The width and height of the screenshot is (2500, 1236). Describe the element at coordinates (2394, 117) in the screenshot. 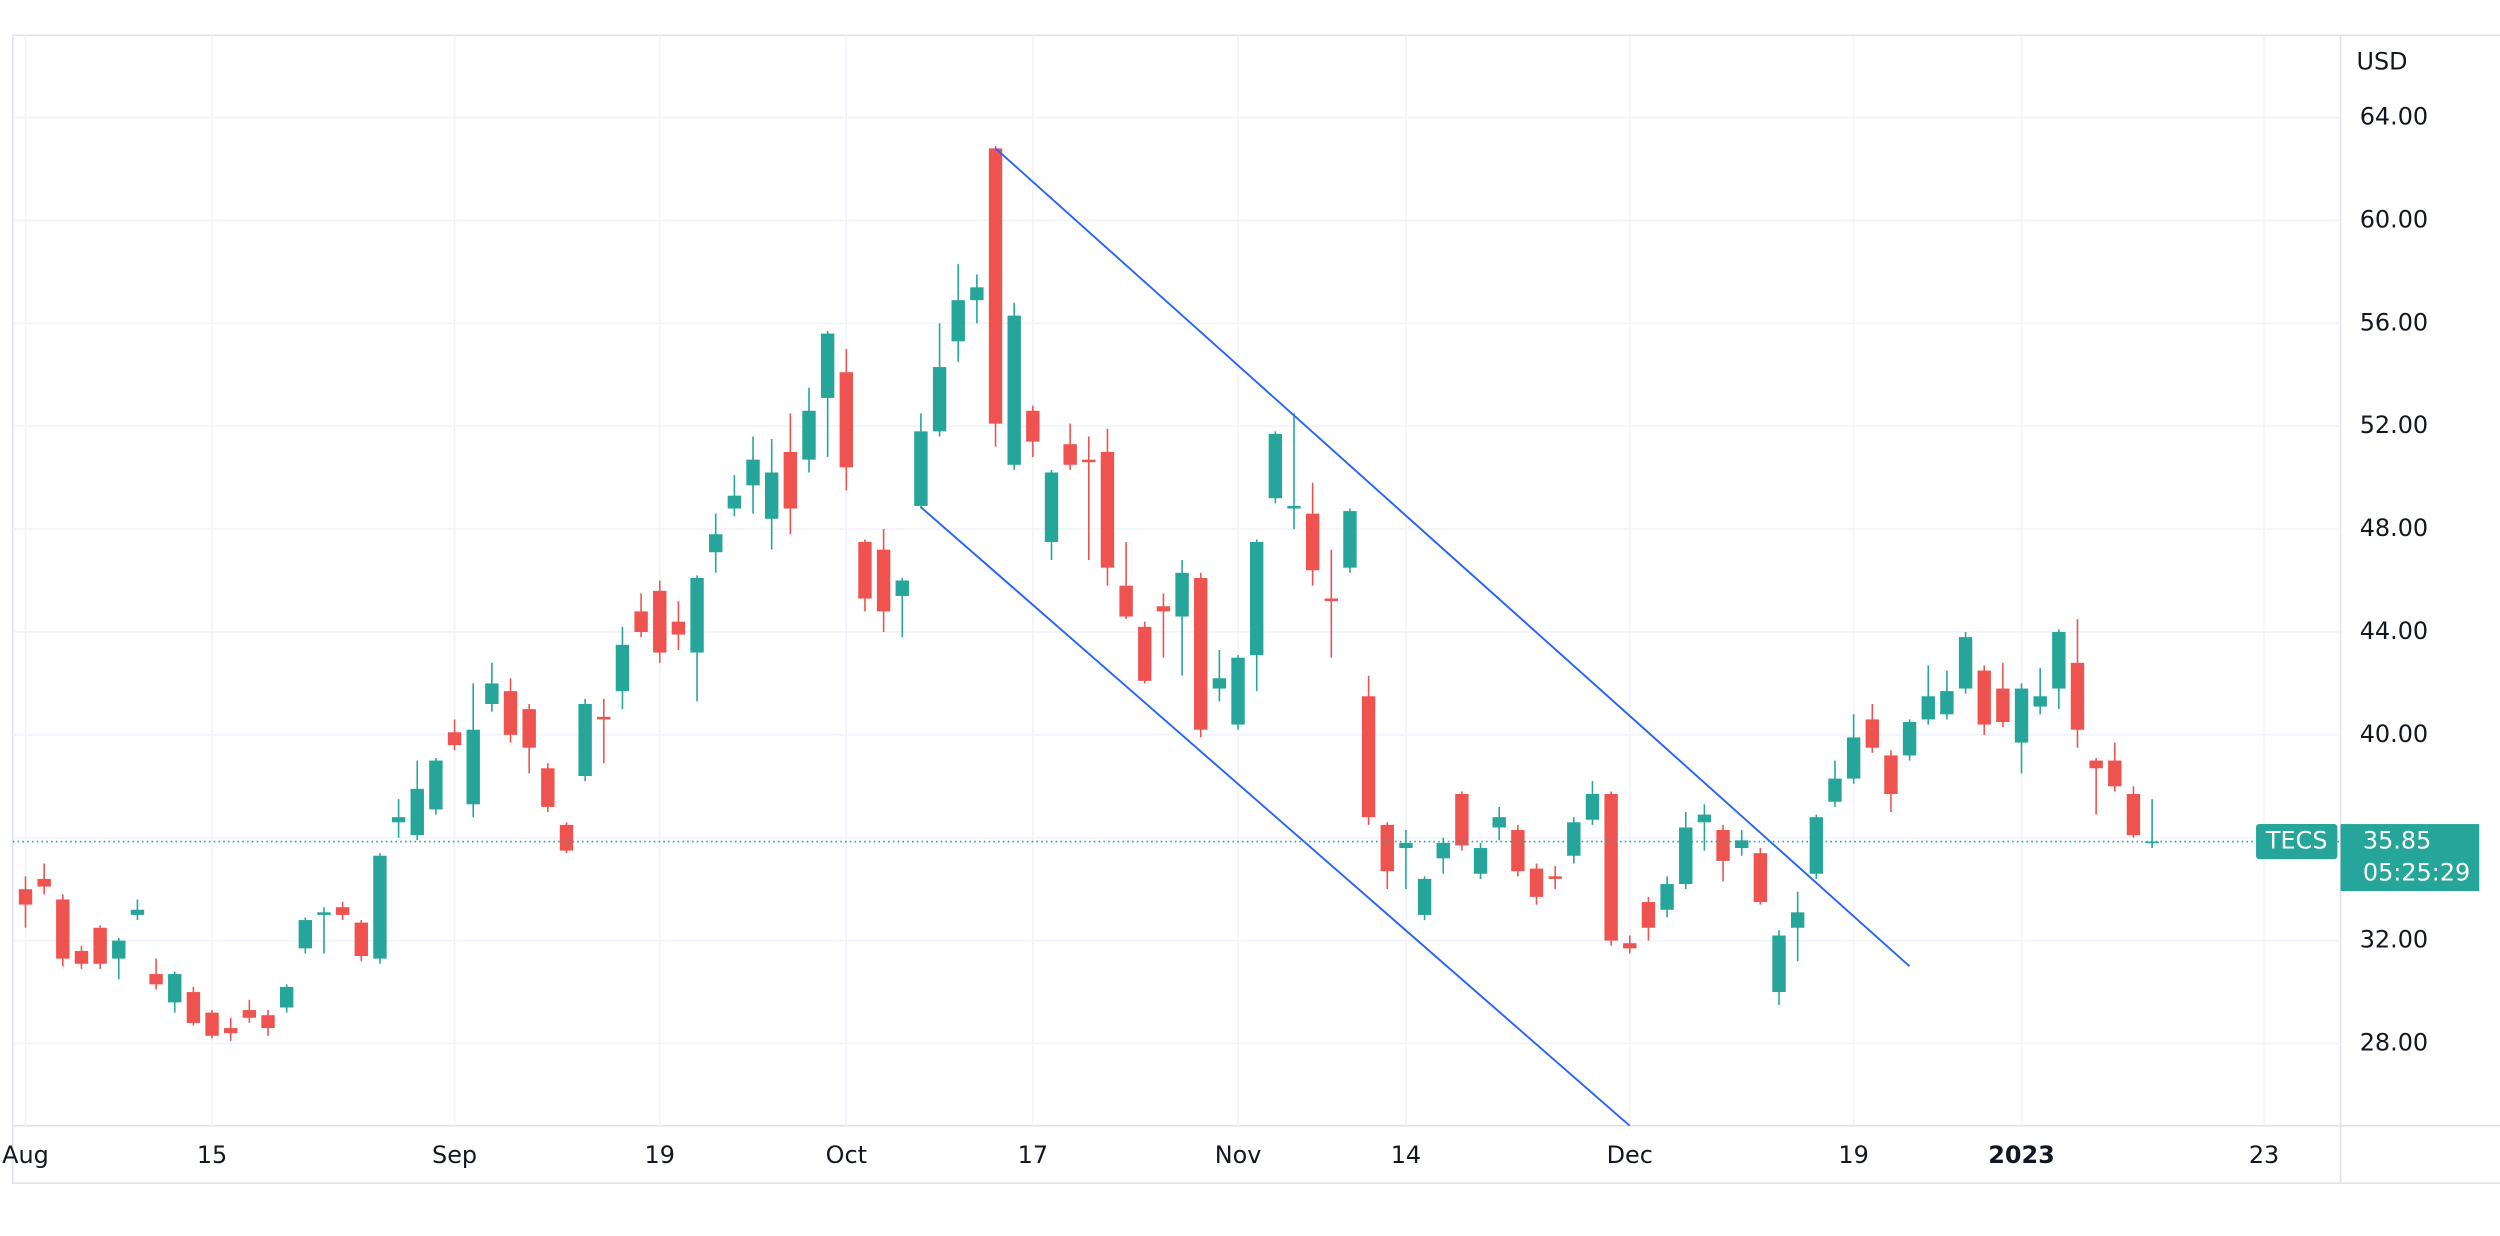

I see `y-tick-label: 64.00` at that location.